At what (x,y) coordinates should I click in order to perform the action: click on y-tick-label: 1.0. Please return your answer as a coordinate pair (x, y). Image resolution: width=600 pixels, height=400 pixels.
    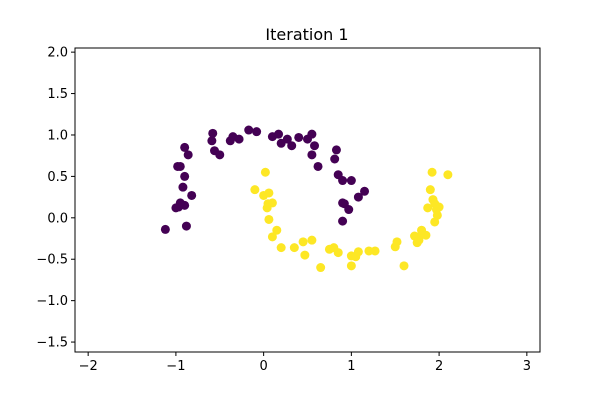
    Looking at the image, I should click on (57, 135).